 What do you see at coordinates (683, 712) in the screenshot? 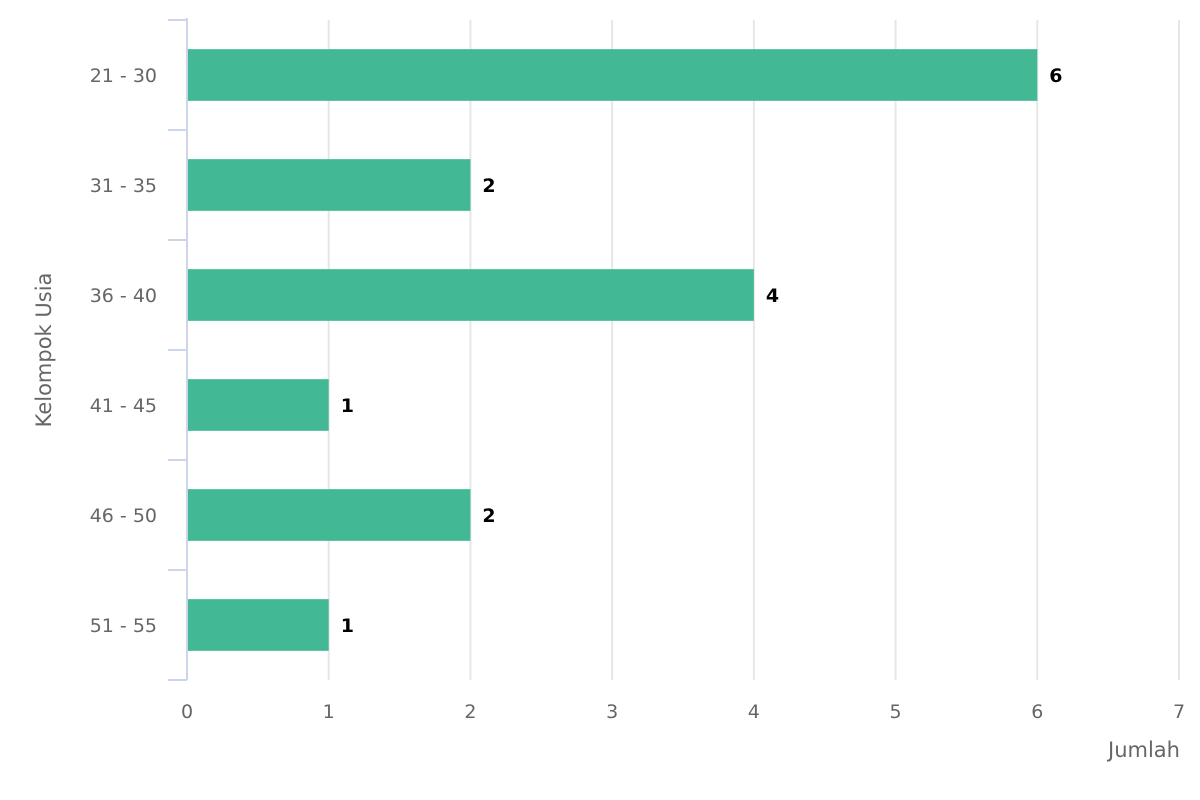
I see `x-axis-tick-labels: 0 1 2 3 4 5 6 7` at bounding box center [683, 712].